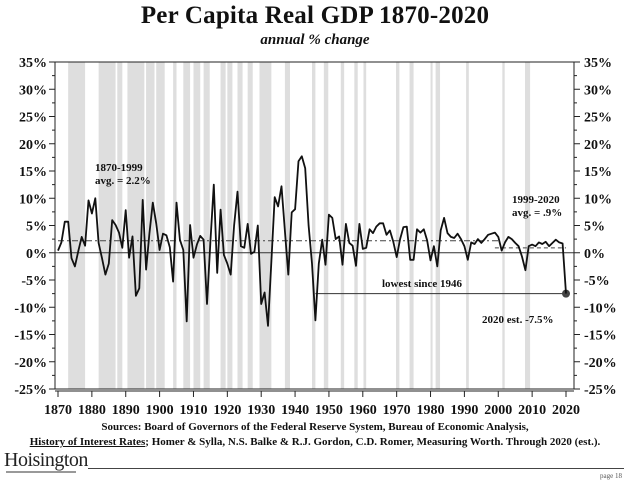 The width and height of the screenshot is (630, 482). What do you see at coordinates (598, 199) in the screenshot?
I see `y-tick-label-right: 10%` at bounding box center [598, 199].